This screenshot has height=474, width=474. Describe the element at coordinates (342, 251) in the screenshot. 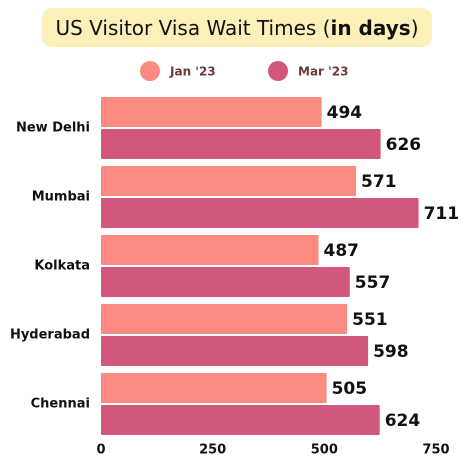

I see `value-label: 487` at that location.